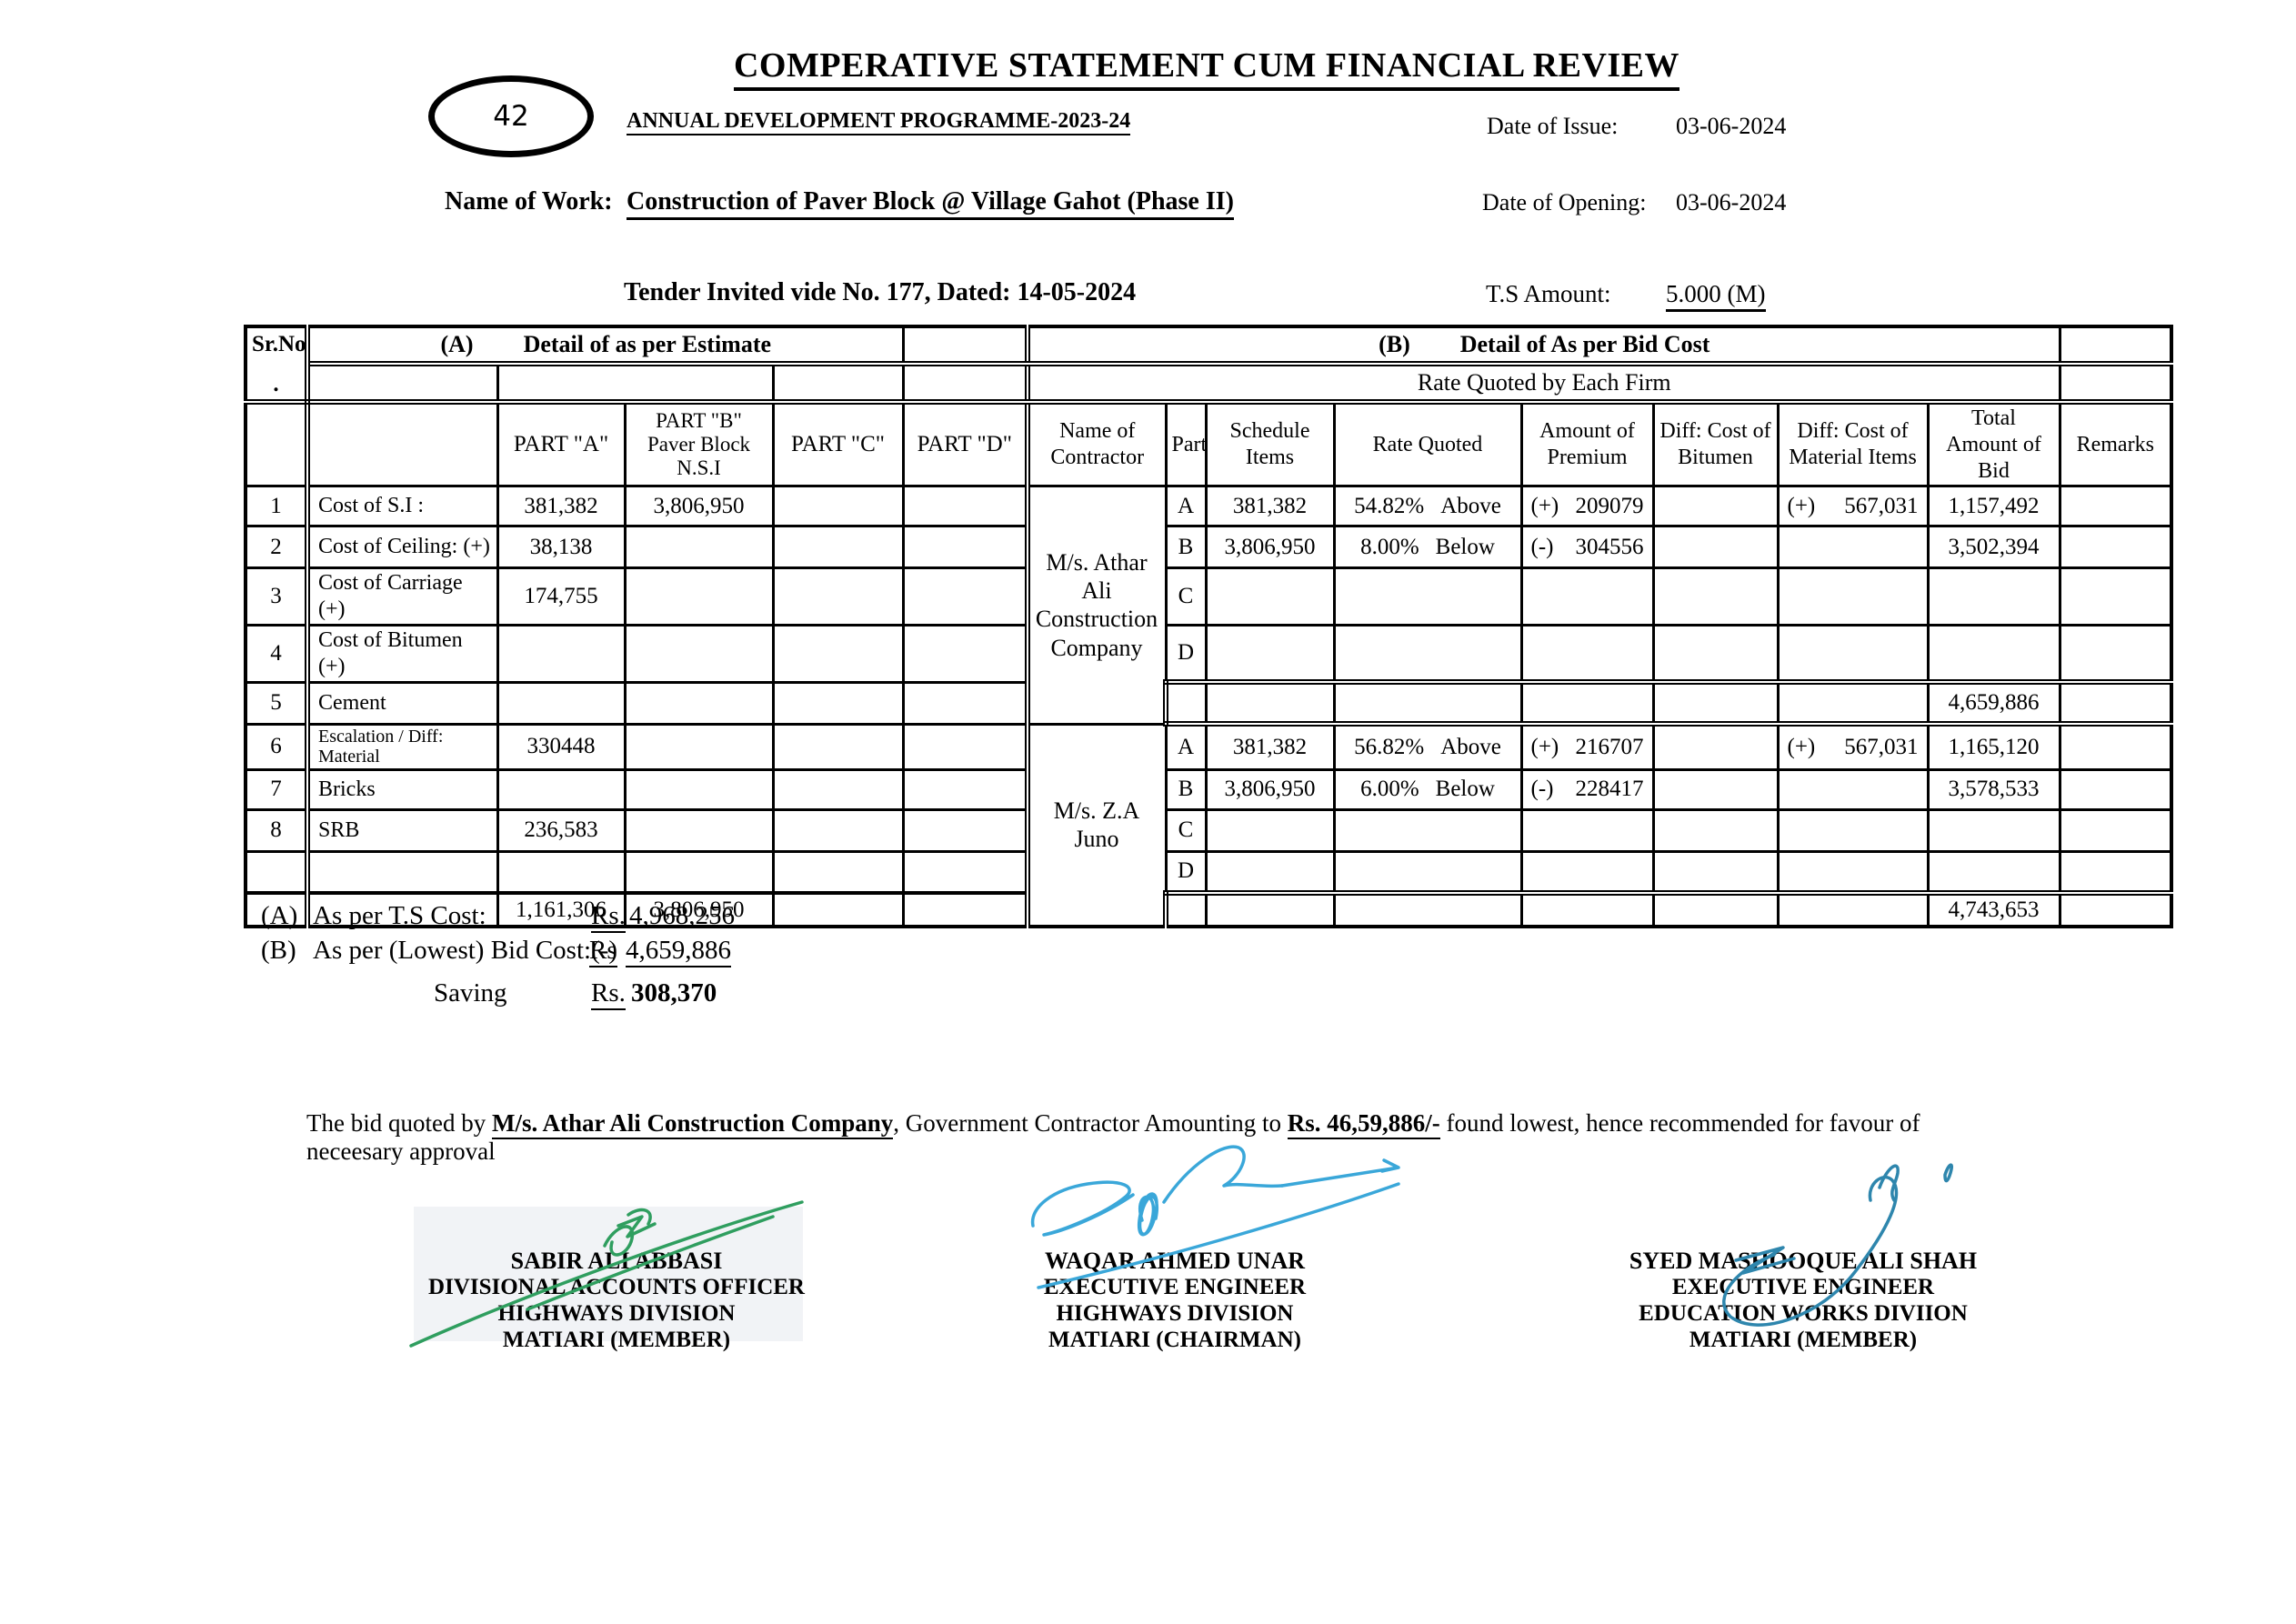 This screenshot has height=1624, width=2296. What do you see at coordinates (1853, 506) in the screenshot?
I see `diff-material-value: (+) 567,031` at bounding box center [1853, 506].